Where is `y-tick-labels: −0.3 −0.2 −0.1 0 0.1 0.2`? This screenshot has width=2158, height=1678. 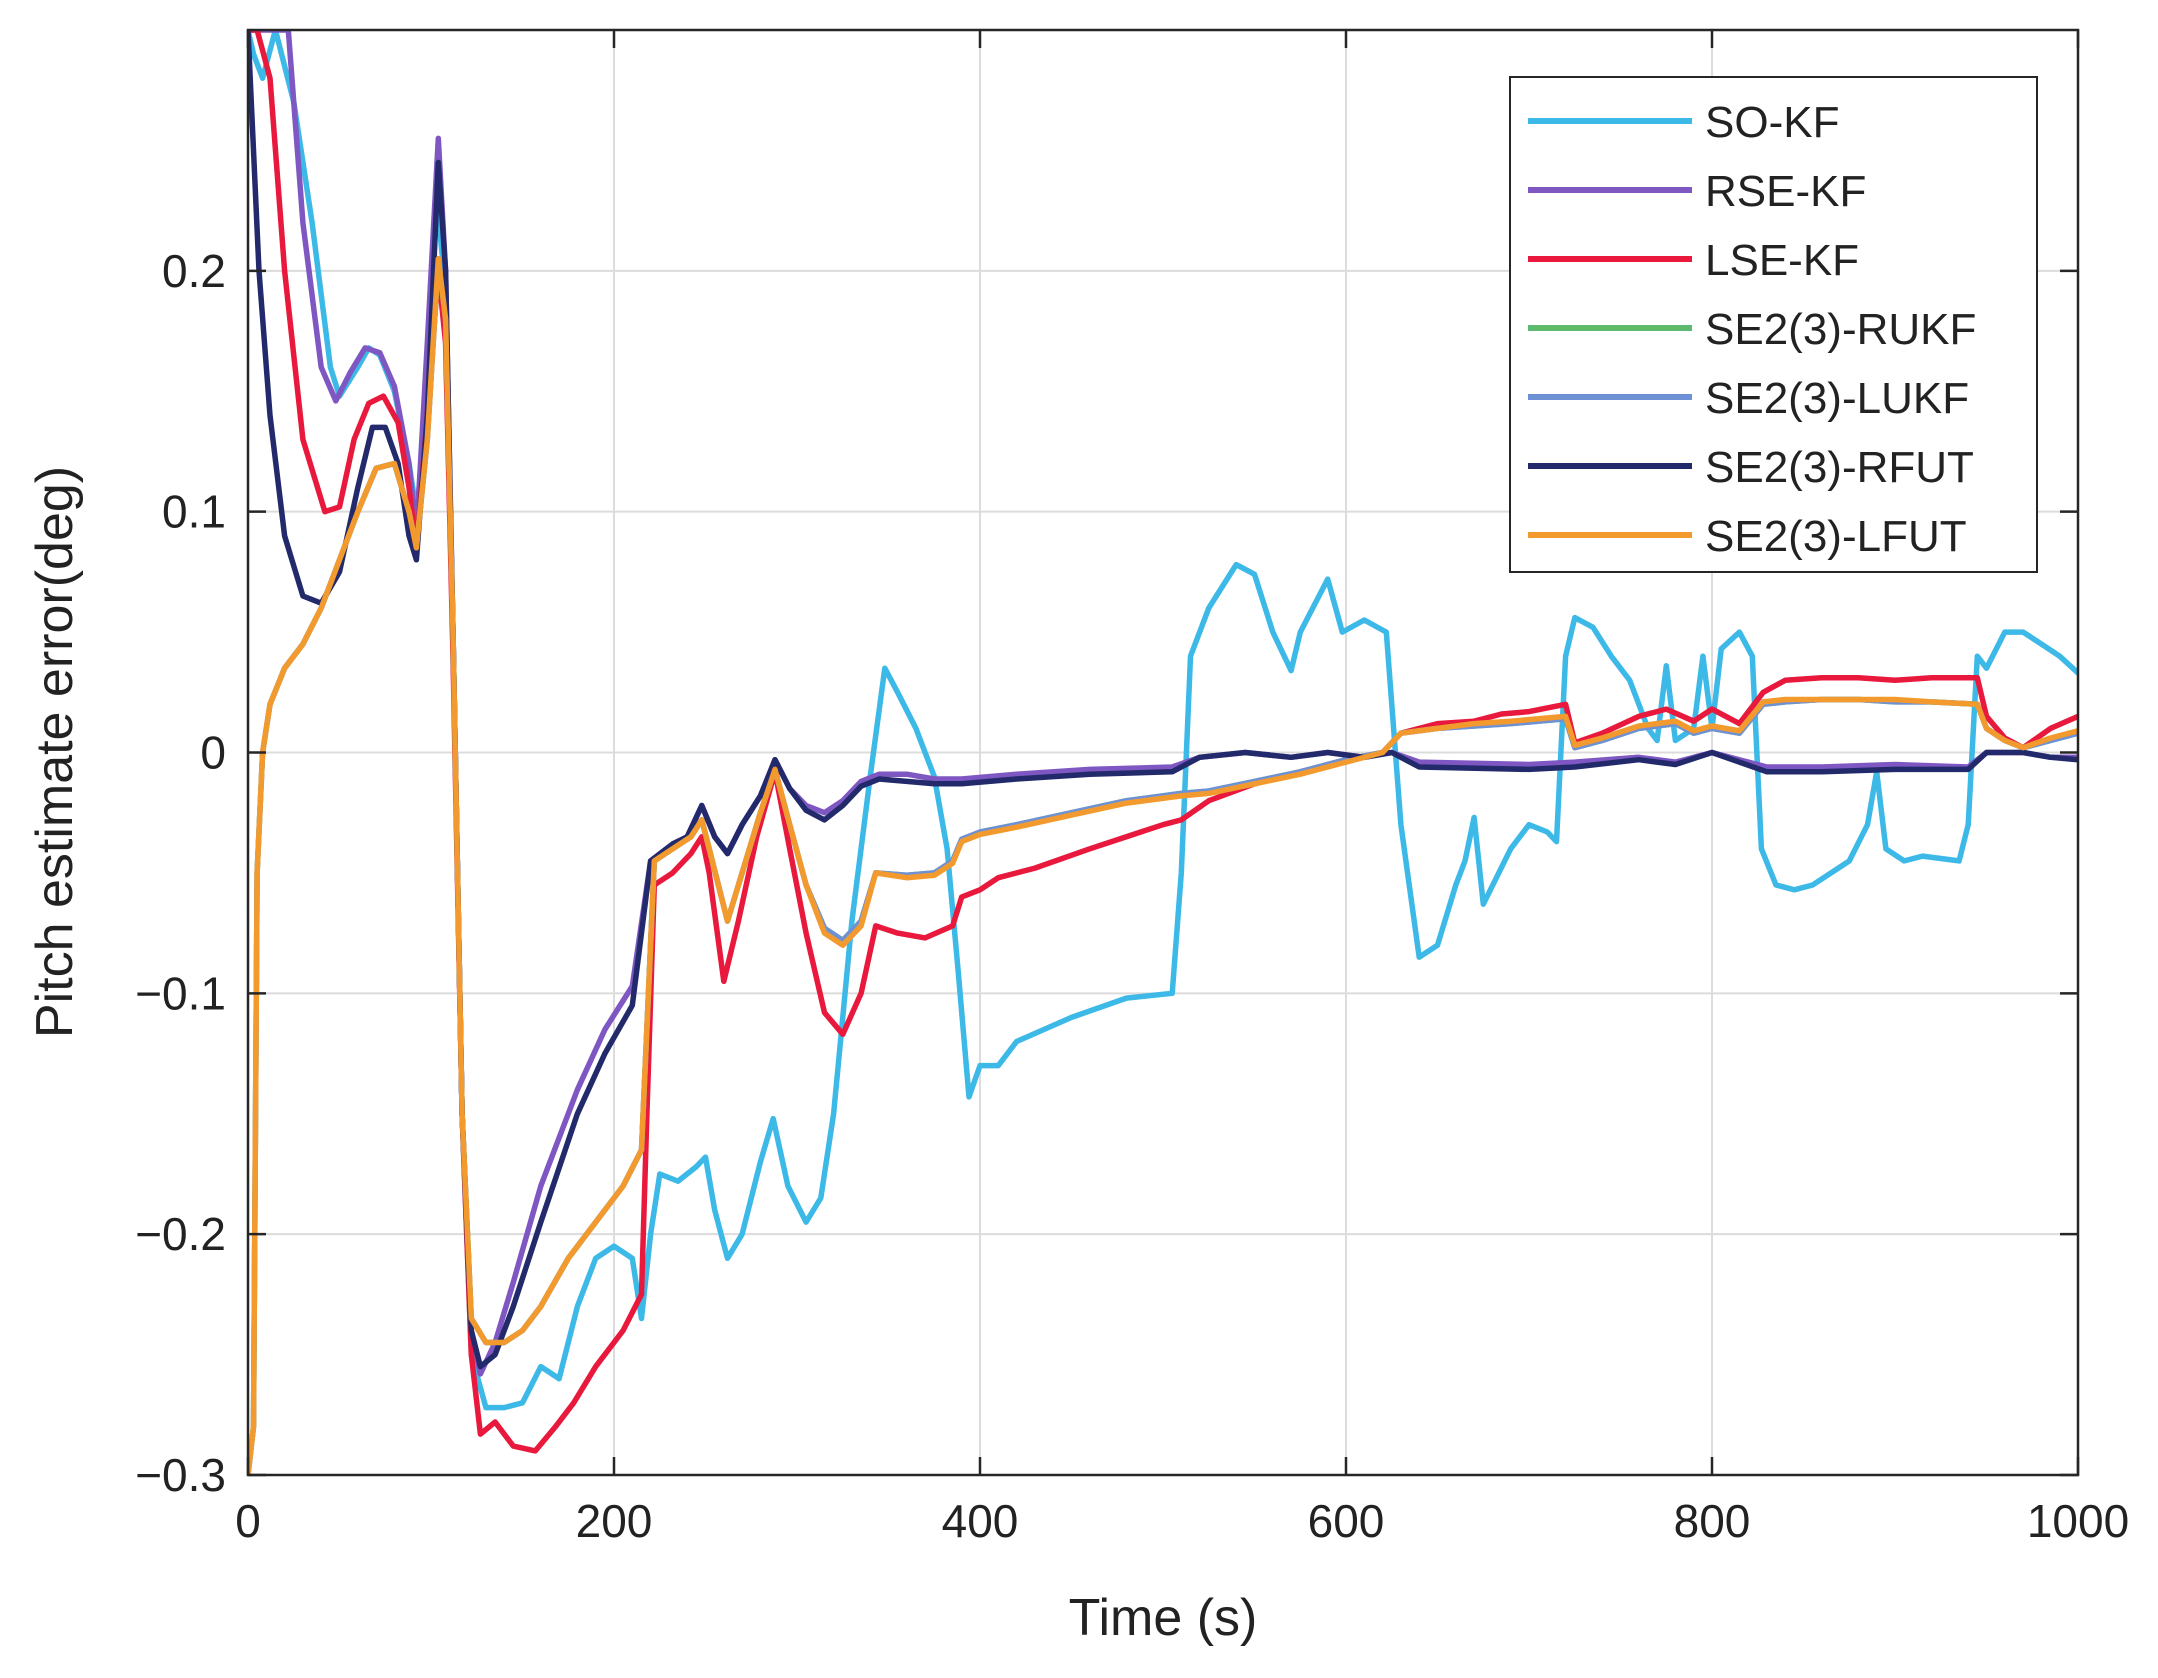 y-tick-labels: −0.3 −0.2 −0.1 0 0.1 0.2 is located at coordinates (180, 873).